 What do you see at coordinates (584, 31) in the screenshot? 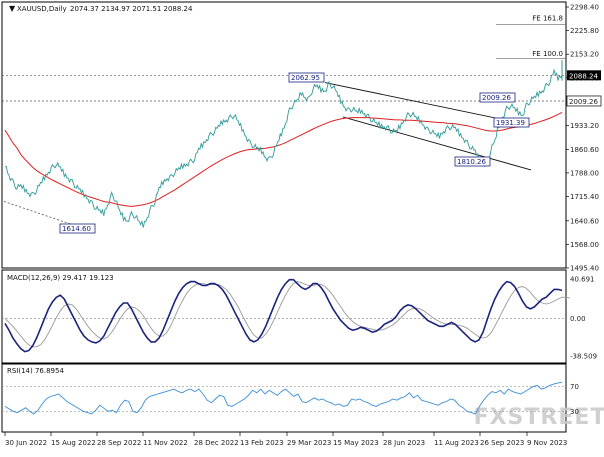
I see `price-axis-tick-1: 2225.80` at bounding box center [584, 31].